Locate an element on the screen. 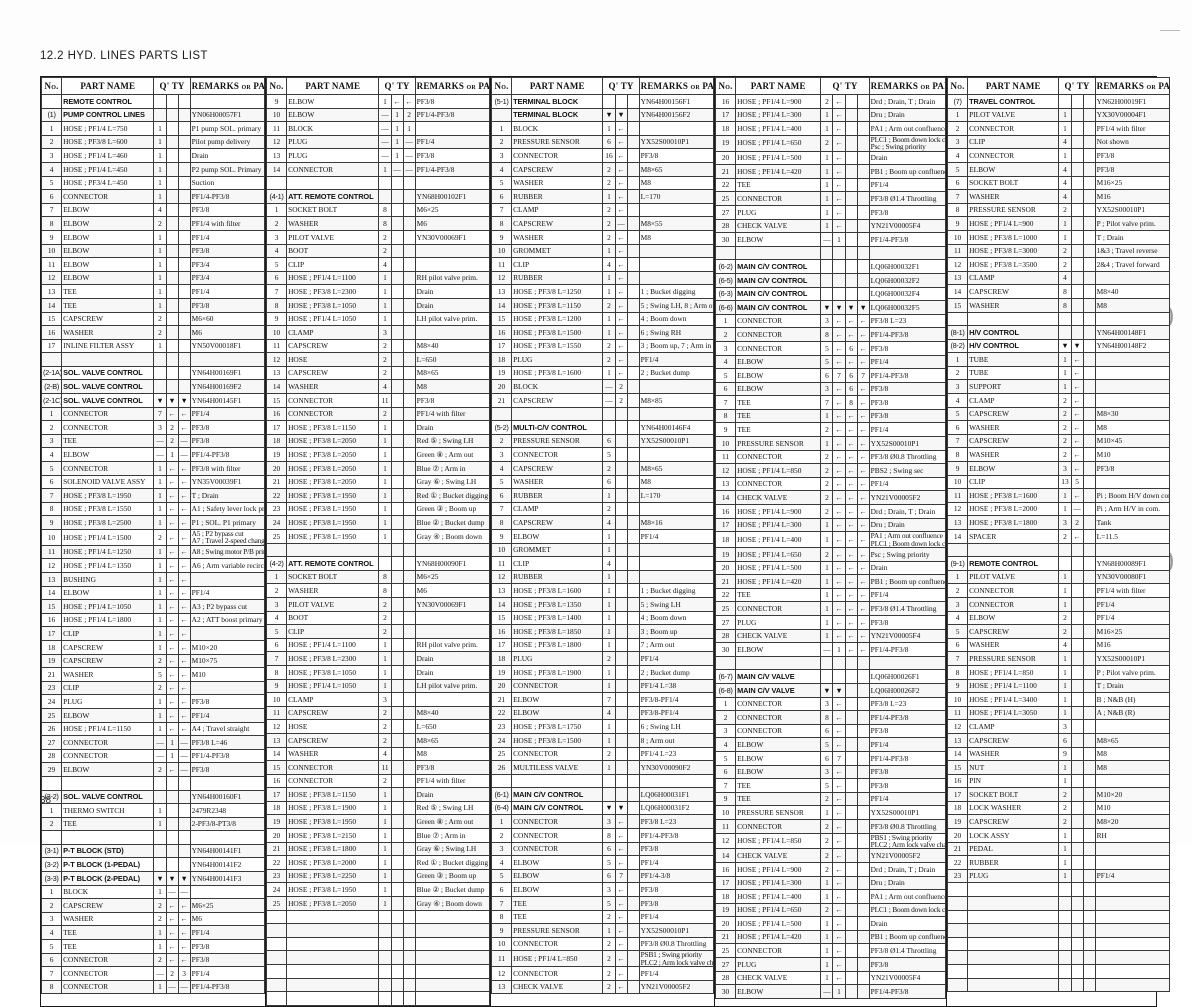 The image size is (1192, 1007). table-row: 12 HOSE 2 L=650 is located at coordinates (378, 359).